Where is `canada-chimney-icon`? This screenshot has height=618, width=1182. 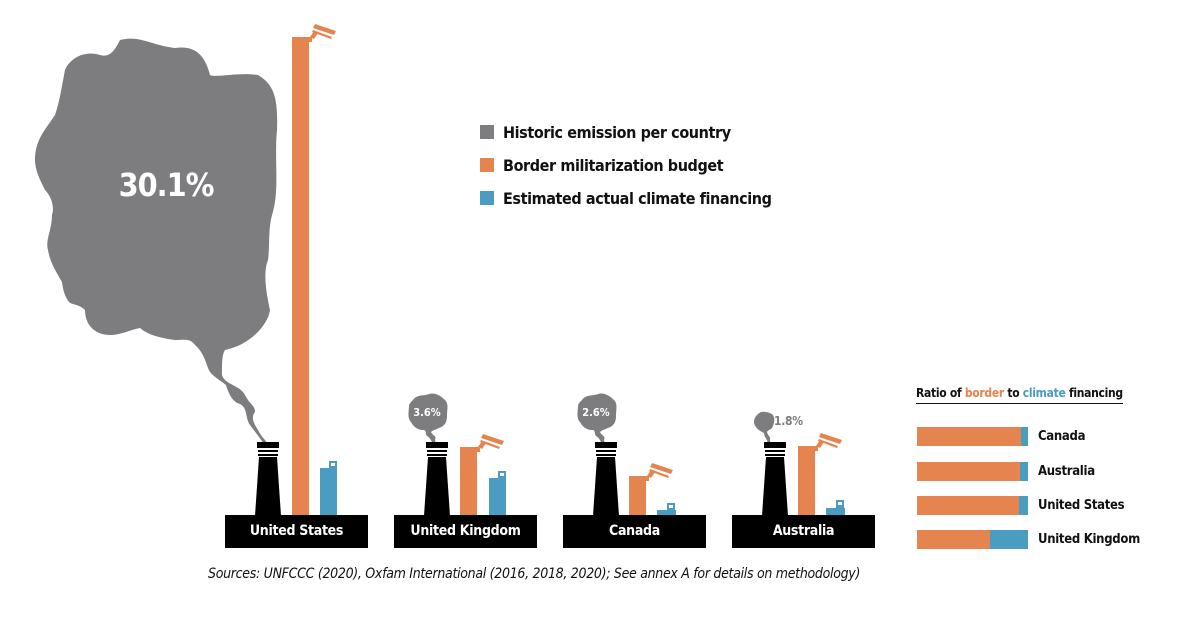 canada-chimney-icon is located at coordinates (606, 479).